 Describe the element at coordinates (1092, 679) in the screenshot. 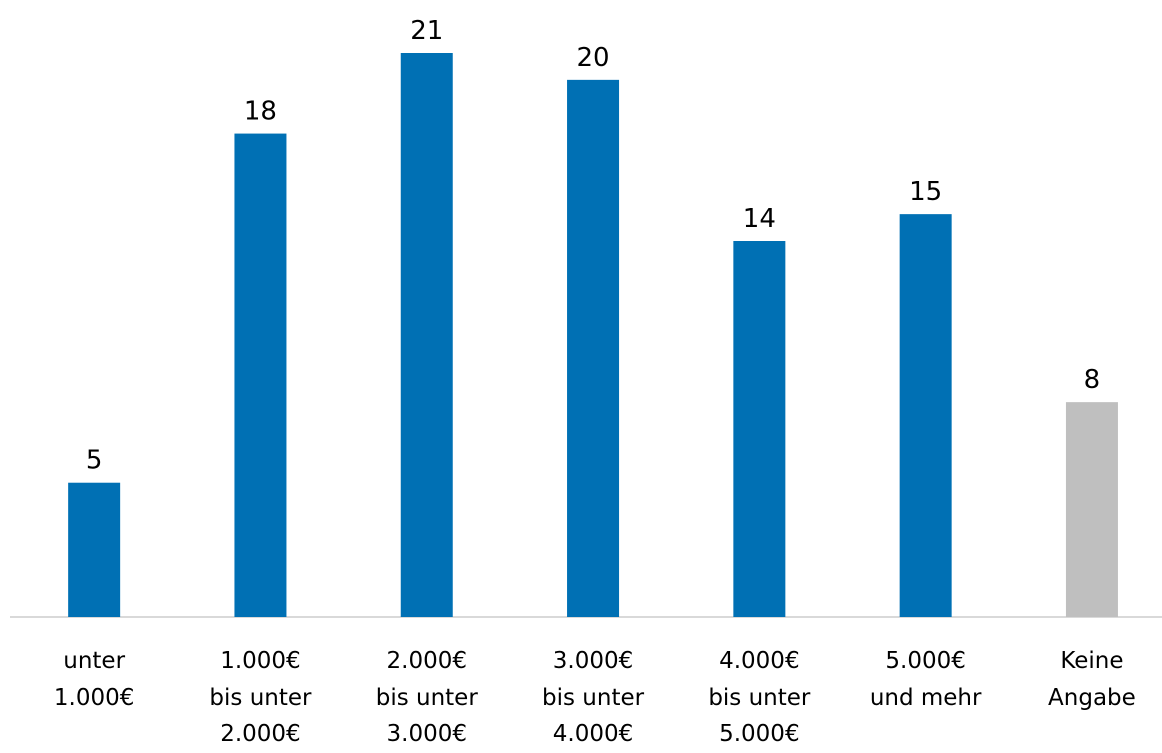

I see `x-tick-label: Keine Angabe` at that location.